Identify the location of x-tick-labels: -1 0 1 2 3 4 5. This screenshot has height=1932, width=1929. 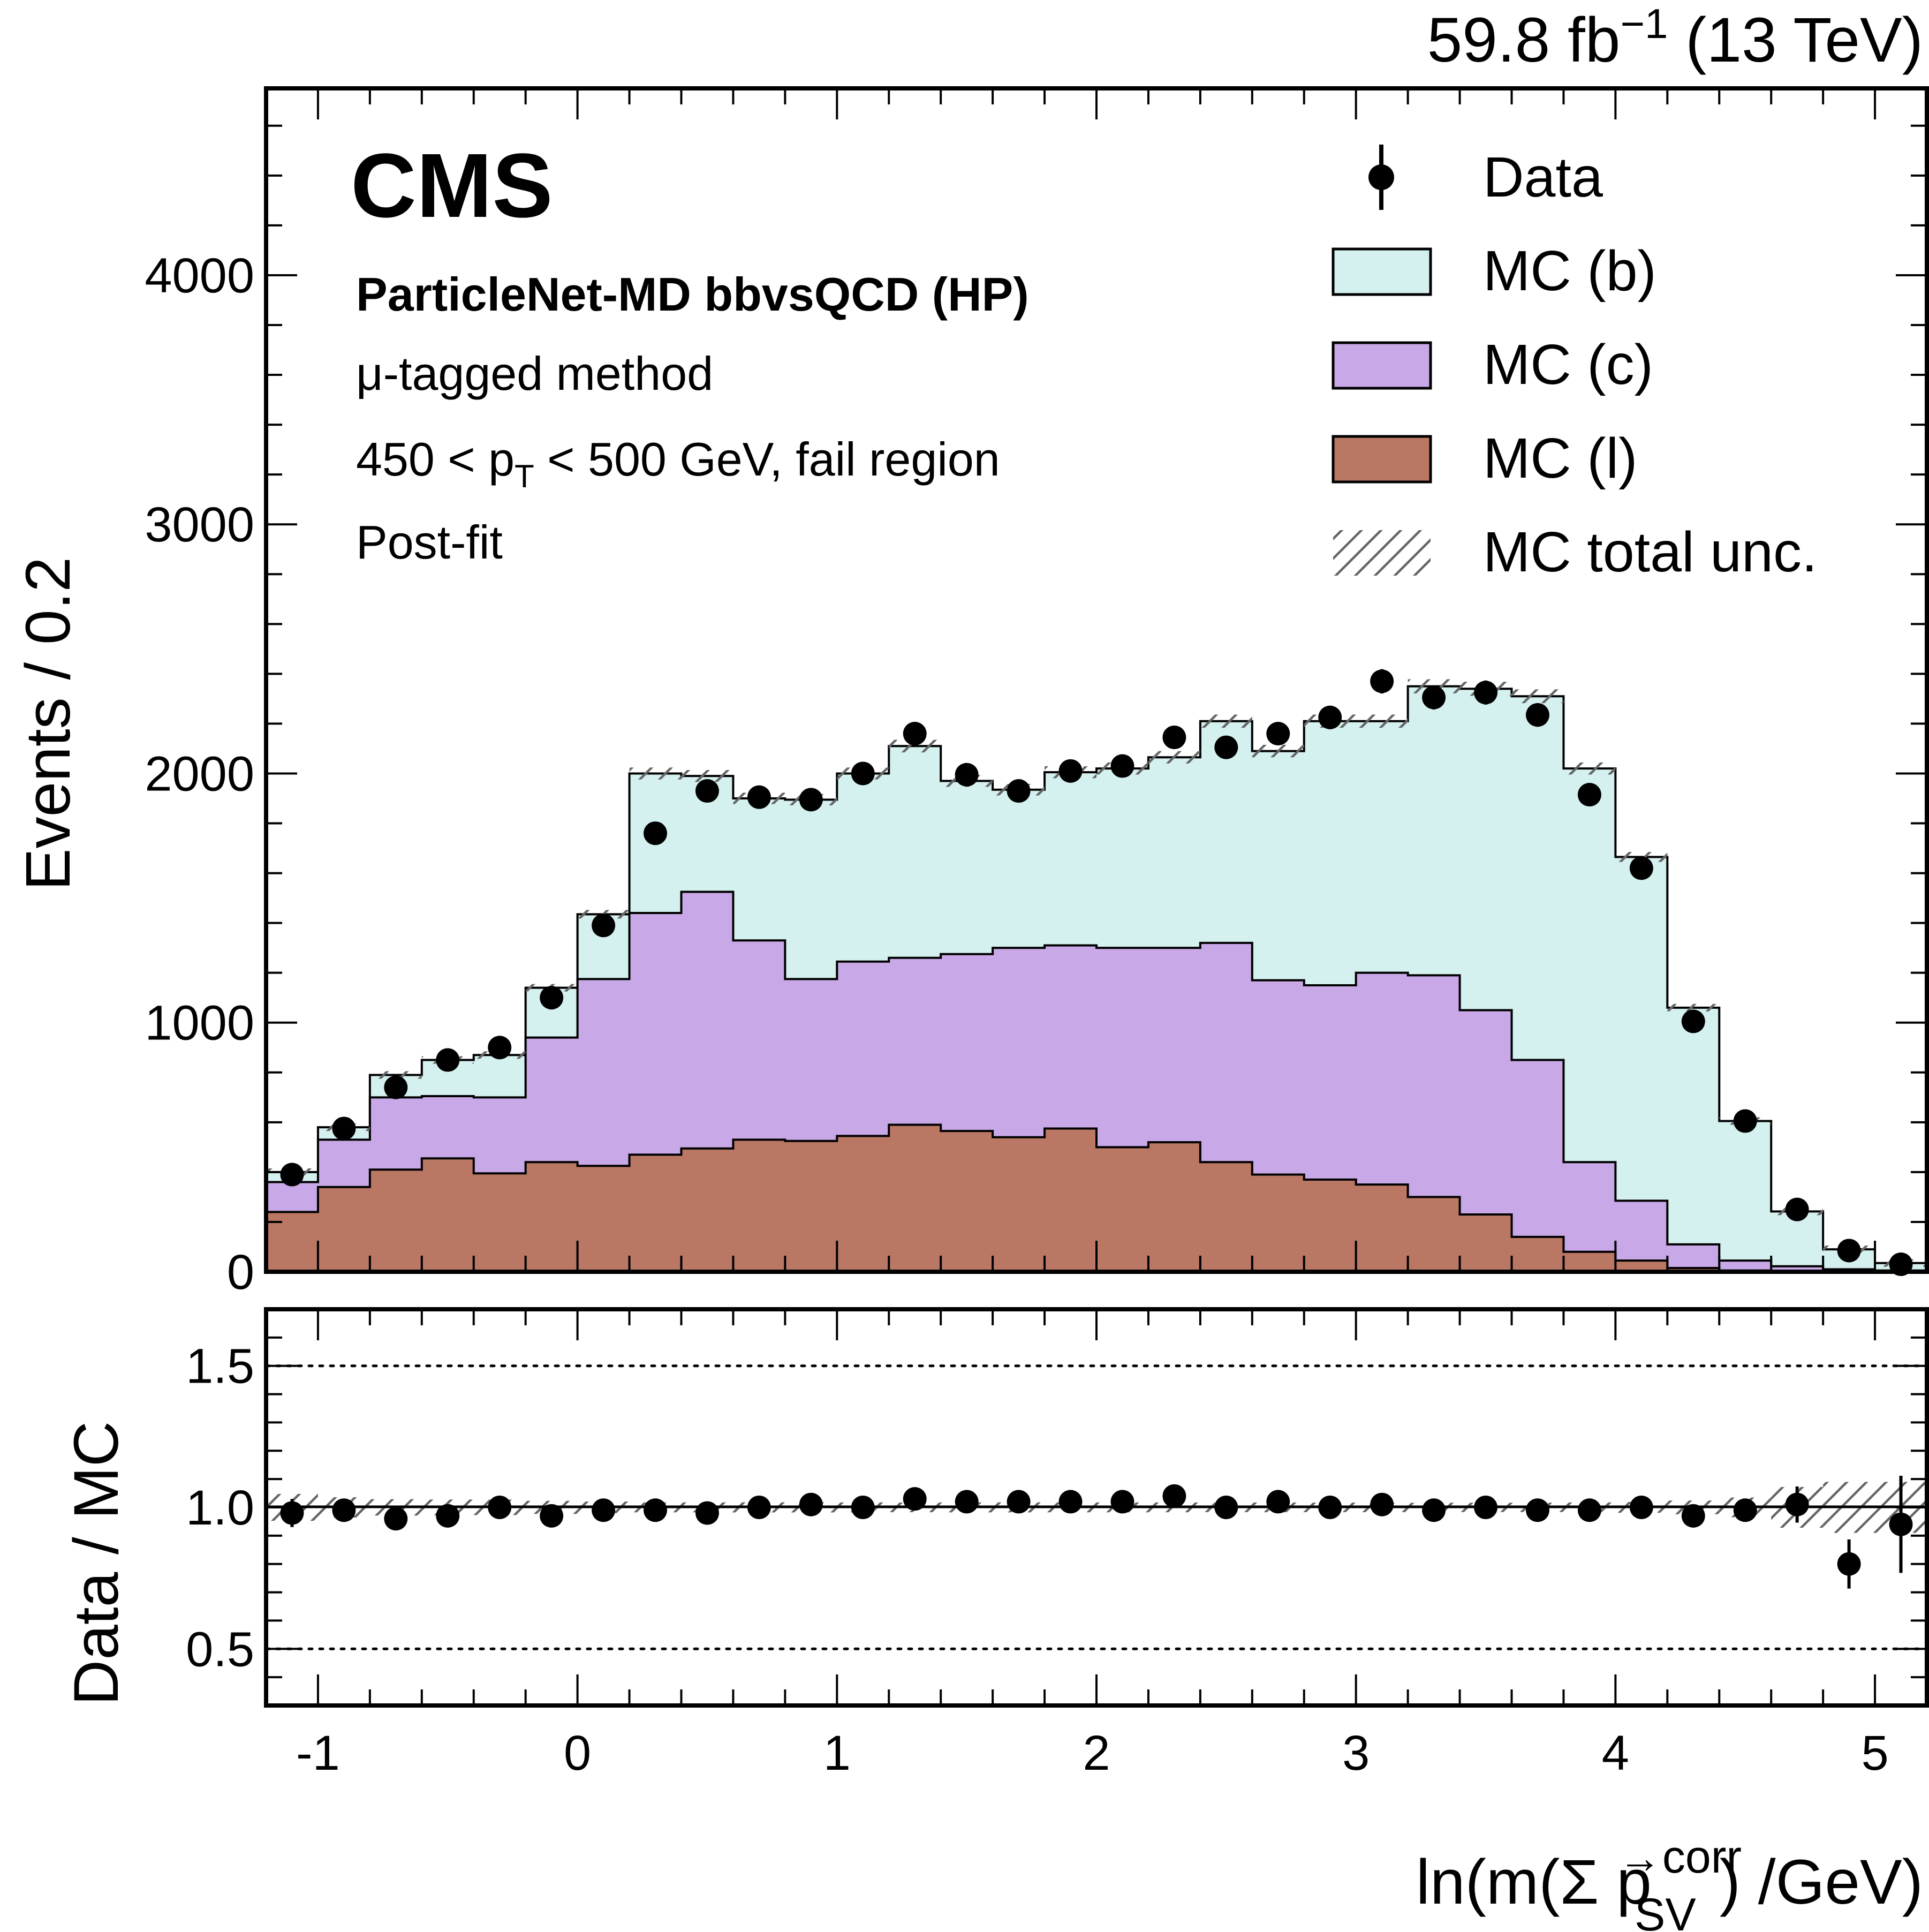
(1093, 1753).